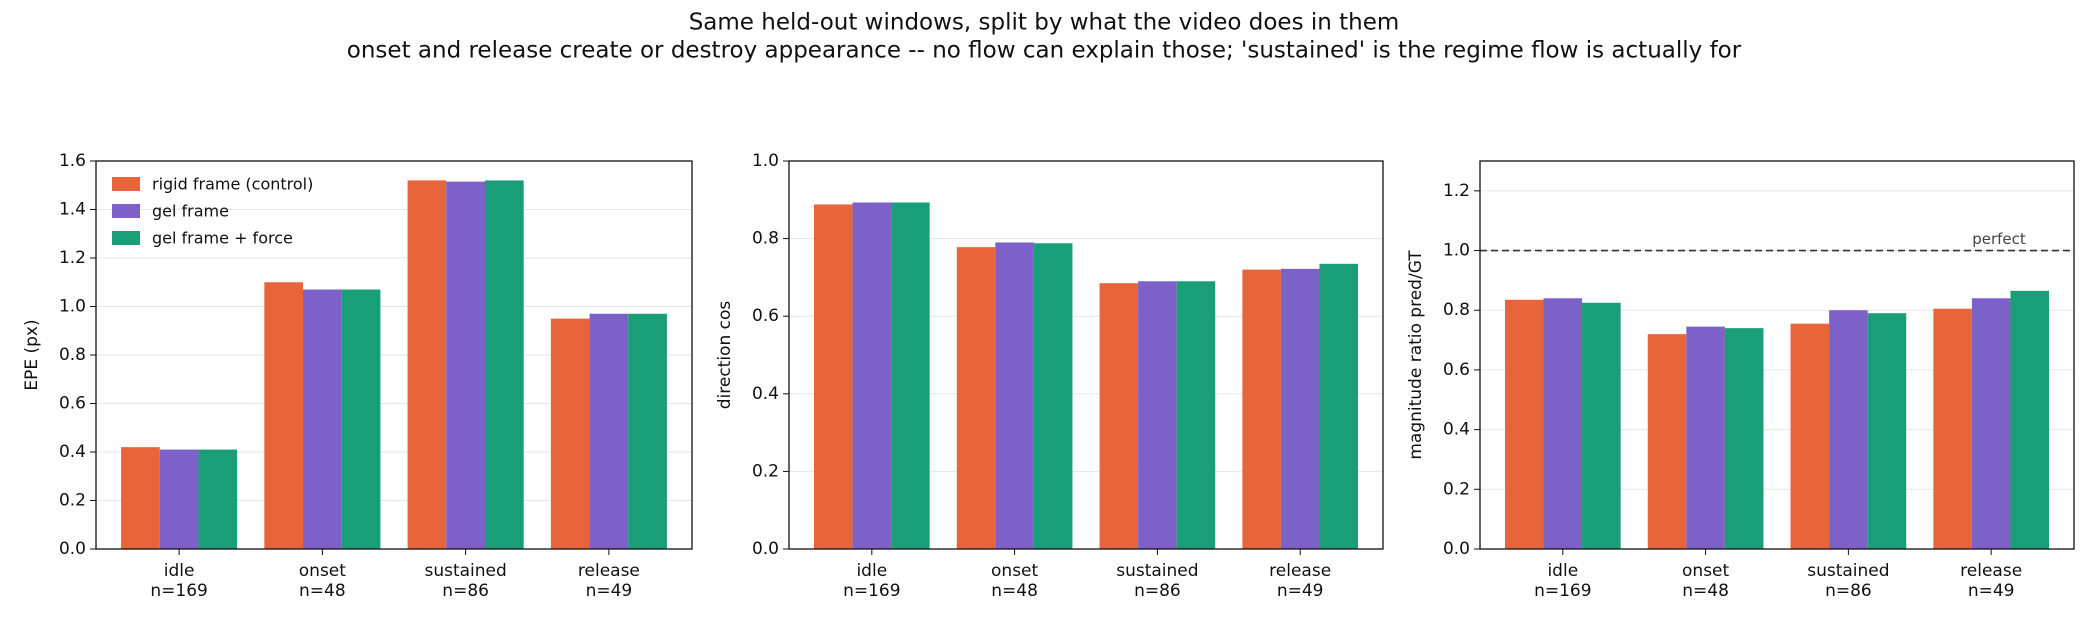 The image size is (2088, 623). I want to click on legend-label: gel frame, so click(190, 211).